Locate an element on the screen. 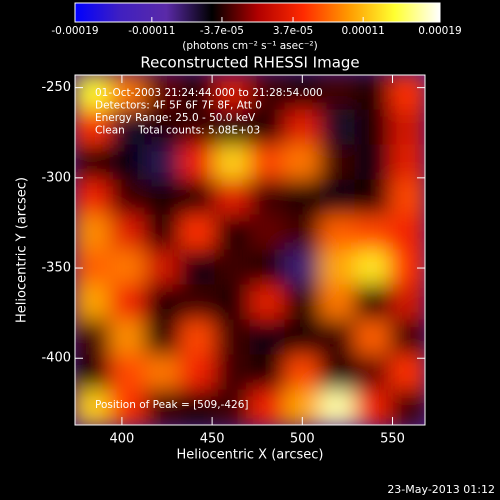 This screenshot has height=500, width=500. annotation: Clean Total counts: 5.08E+03 is located at coordinates (177, 131).